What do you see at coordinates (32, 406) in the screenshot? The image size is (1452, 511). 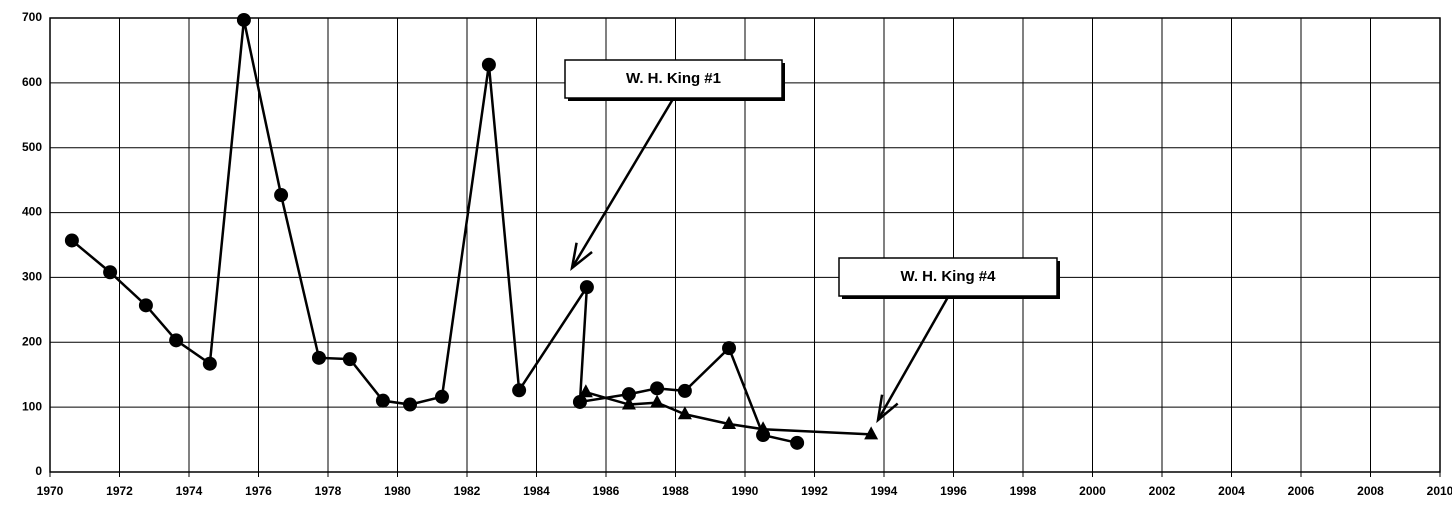 I see `y-tick-label: 100` at bounding box center [32, 406].